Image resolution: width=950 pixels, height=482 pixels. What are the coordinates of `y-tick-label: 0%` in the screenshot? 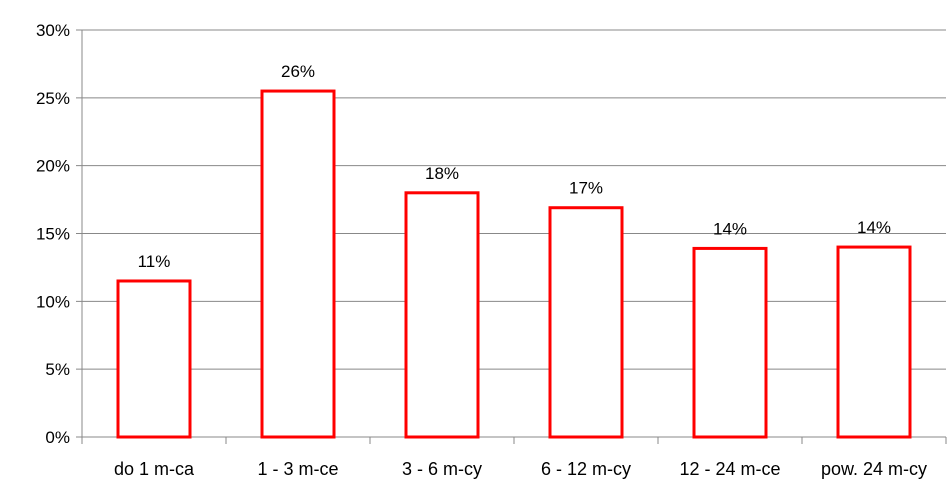 It's located at (57, 437).